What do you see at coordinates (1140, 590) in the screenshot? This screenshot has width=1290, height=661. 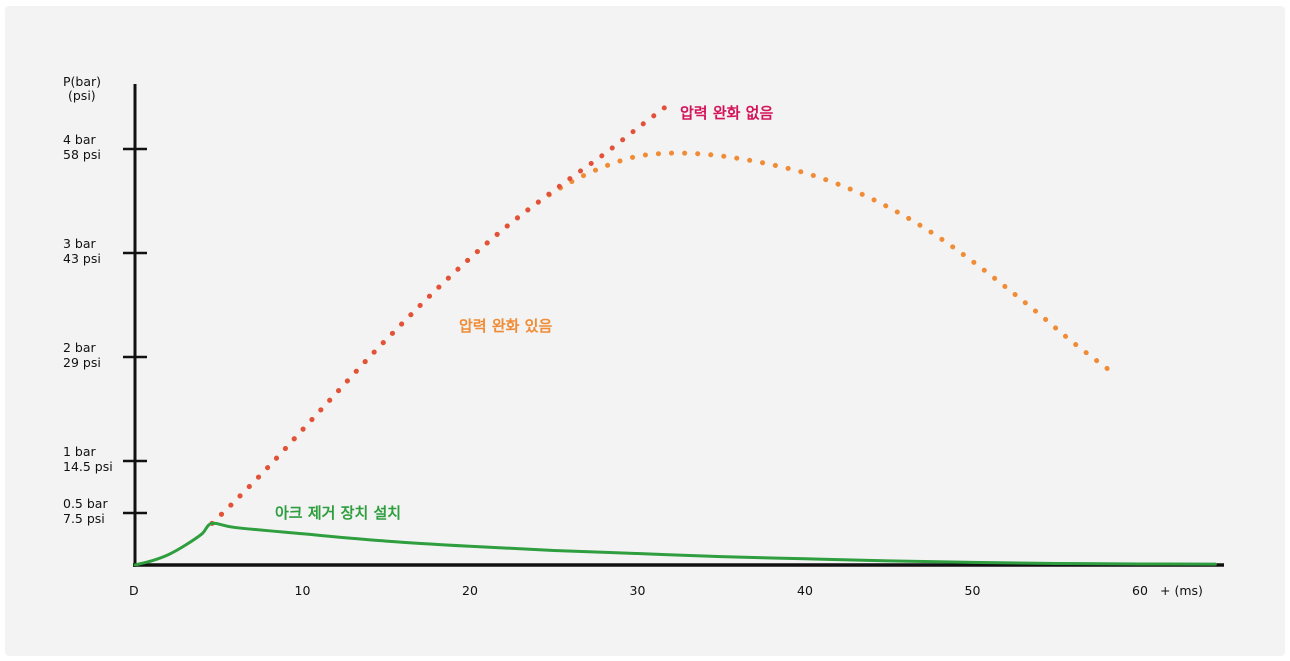 I see `x-tick-label: 60` at bounding box center [1140, 590].